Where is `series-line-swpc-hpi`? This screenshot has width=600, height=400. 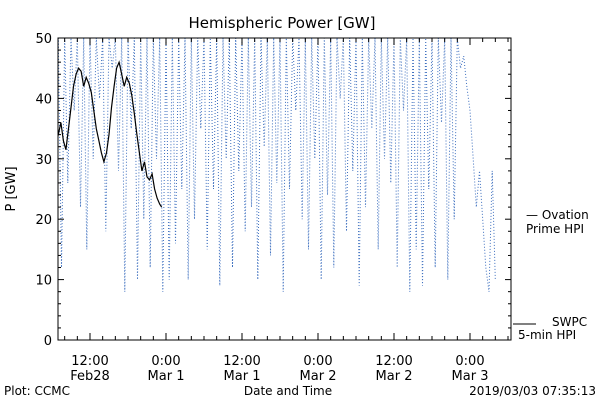 series-line-swpc-hpi is located at coordinates (110, 134).